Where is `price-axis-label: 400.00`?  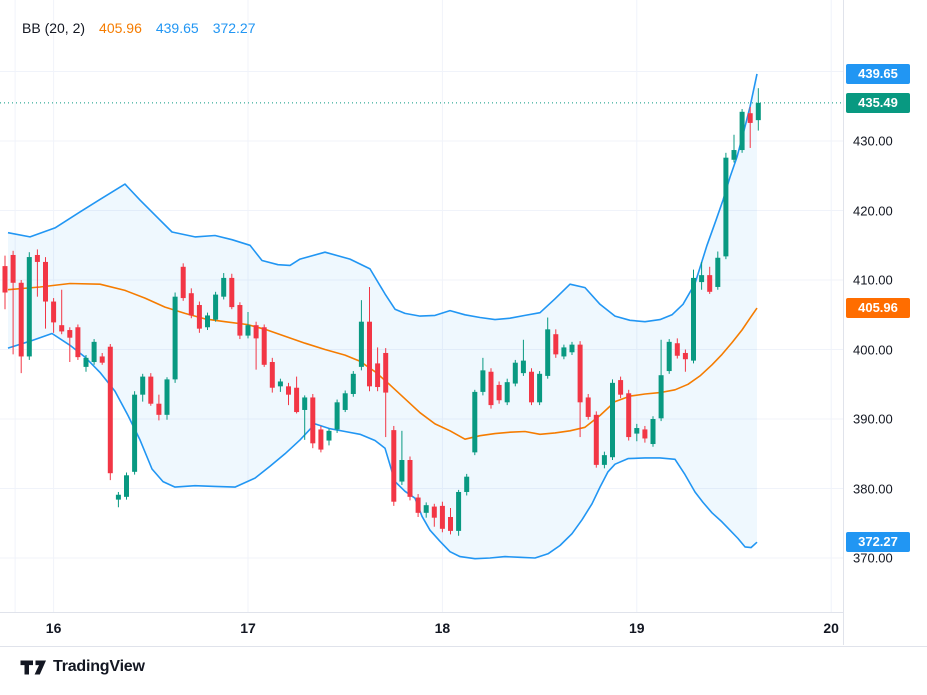
price-axis-label: 400.00 is located at coordinates (873, 349).